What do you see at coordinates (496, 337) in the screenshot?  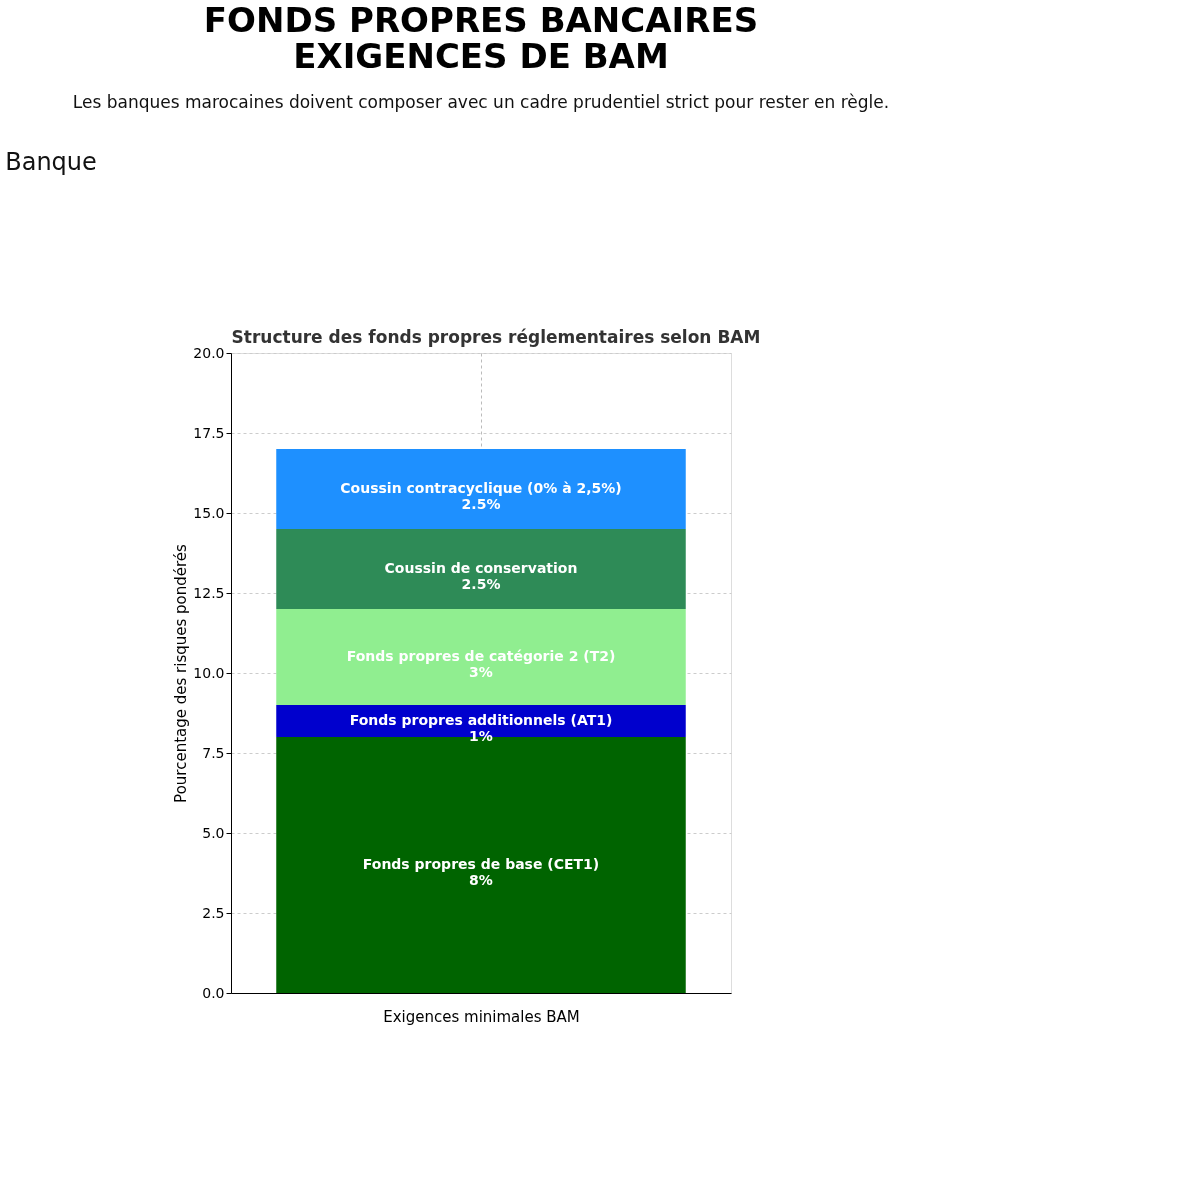 I see `text: Structure des fonds propres réglementaires selon BAM` at bounding box center [496, 337].